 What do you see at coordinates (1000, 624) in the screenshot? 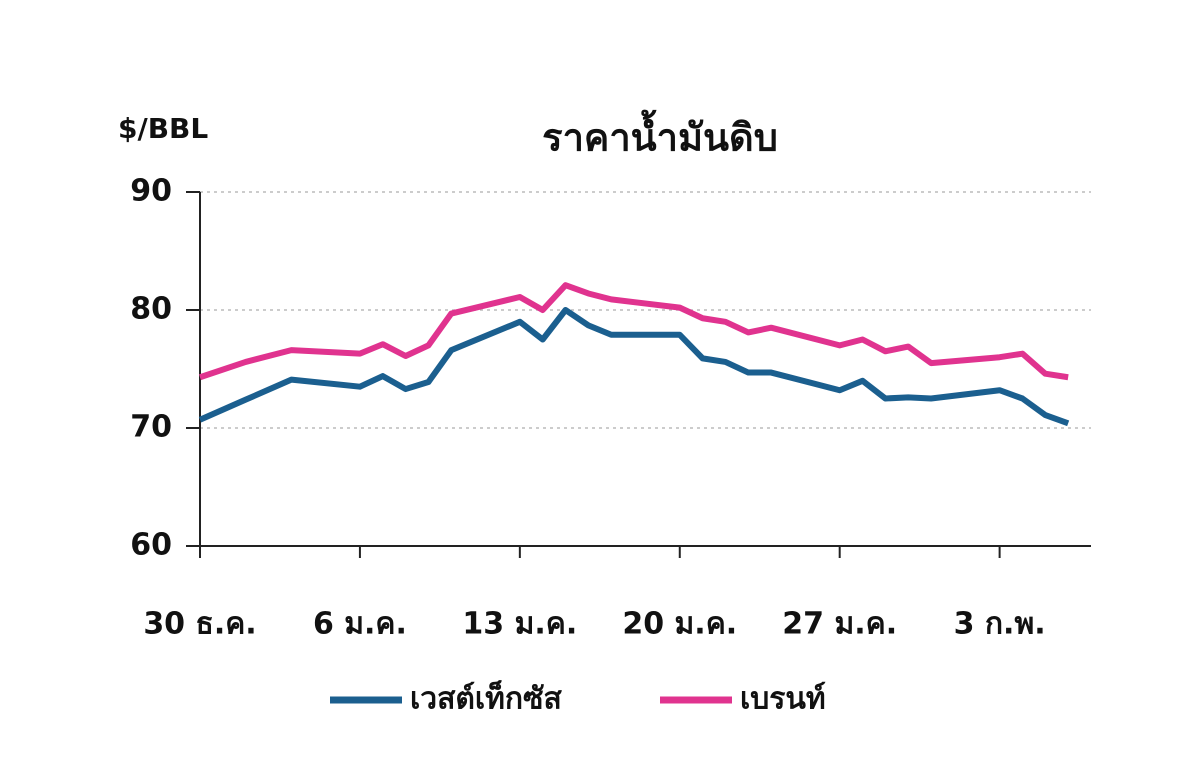
I see `x-tick-label: 3 ก.พ.` at bounding box center [1000, 624].